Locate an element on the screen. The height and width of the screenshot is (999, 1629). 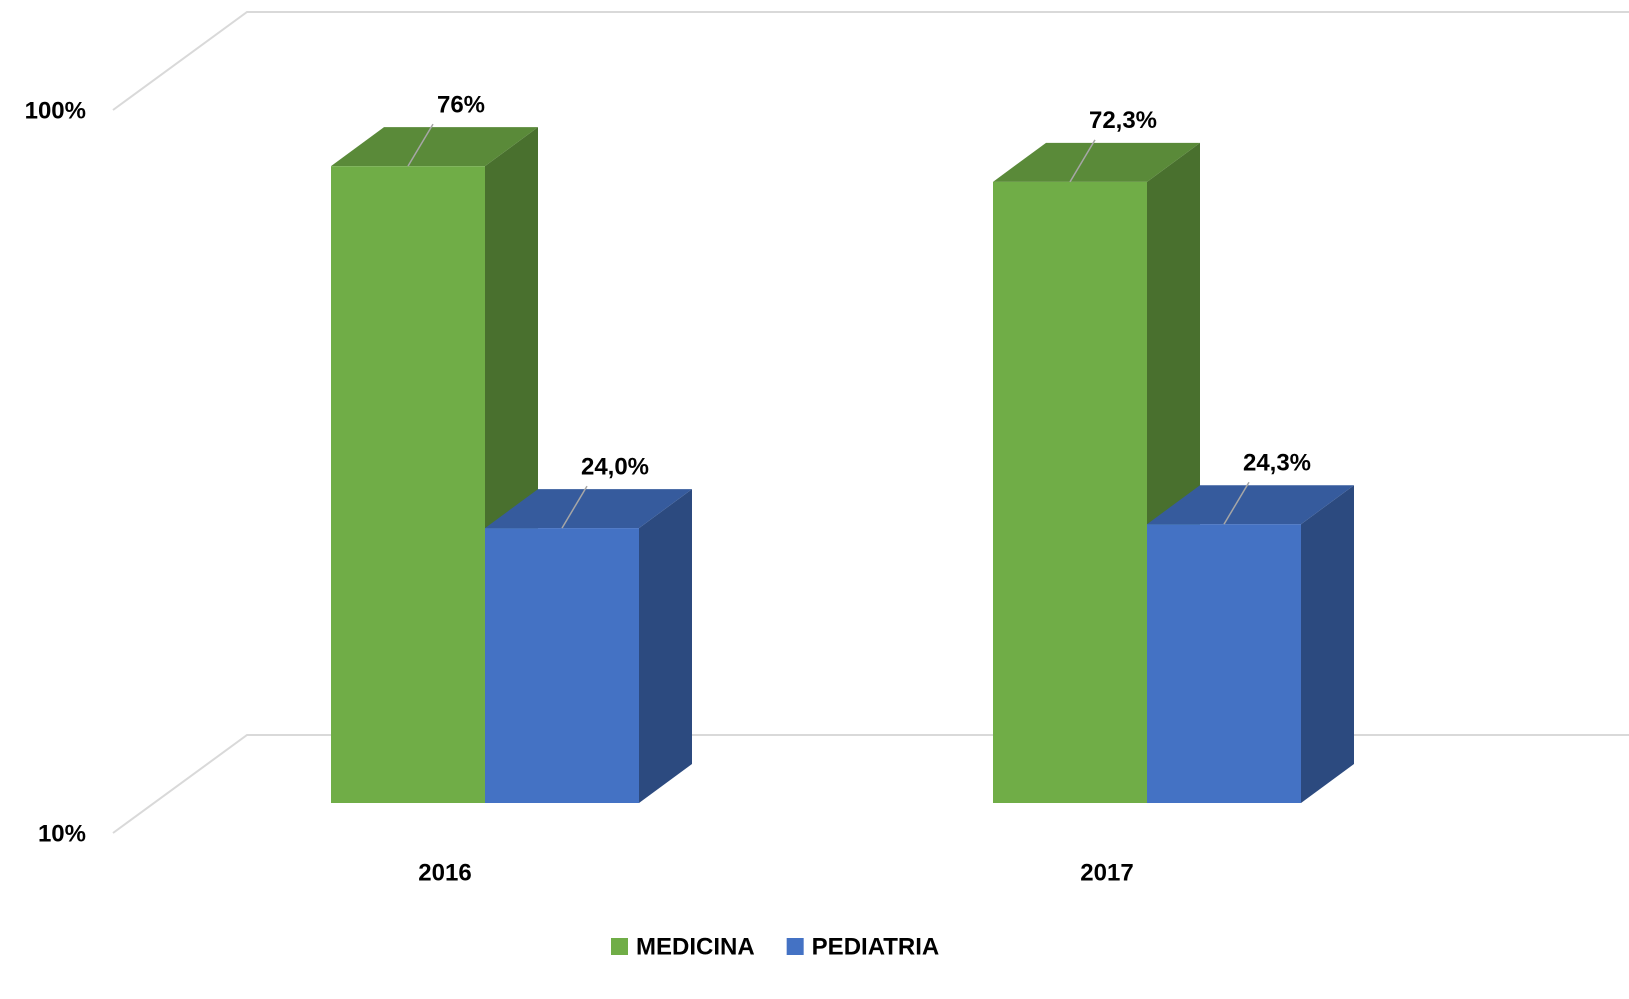
grid-line is located at coordinates (870, 61).